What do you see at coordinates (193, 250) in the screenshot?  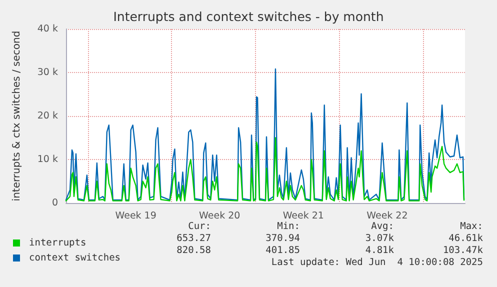 I see `text: 820.58` at bounding box center [193, 250].